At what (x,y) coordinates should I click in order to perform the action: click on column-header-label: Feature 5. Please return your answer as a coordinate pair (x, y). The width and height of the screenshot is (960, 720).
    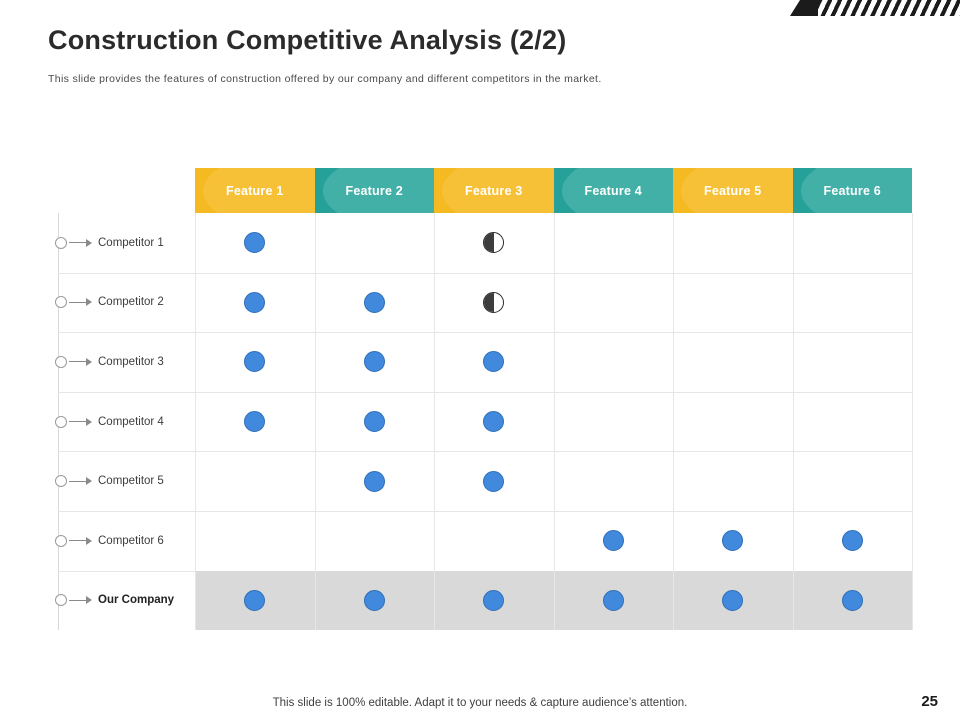
    Looking at the image, I should click on (733, 190).